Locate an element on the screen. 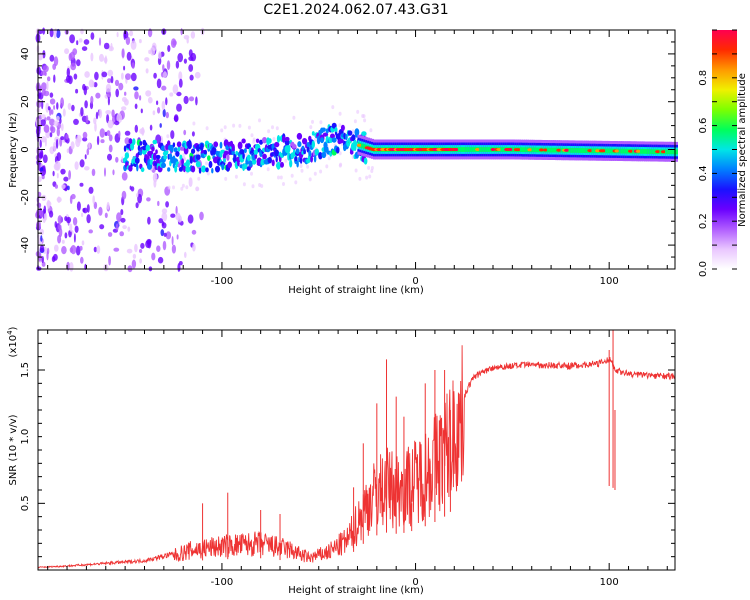 This screenshot has height=600, width=750. y-tick-label: 1.0 is located at coordinates (25, 437).